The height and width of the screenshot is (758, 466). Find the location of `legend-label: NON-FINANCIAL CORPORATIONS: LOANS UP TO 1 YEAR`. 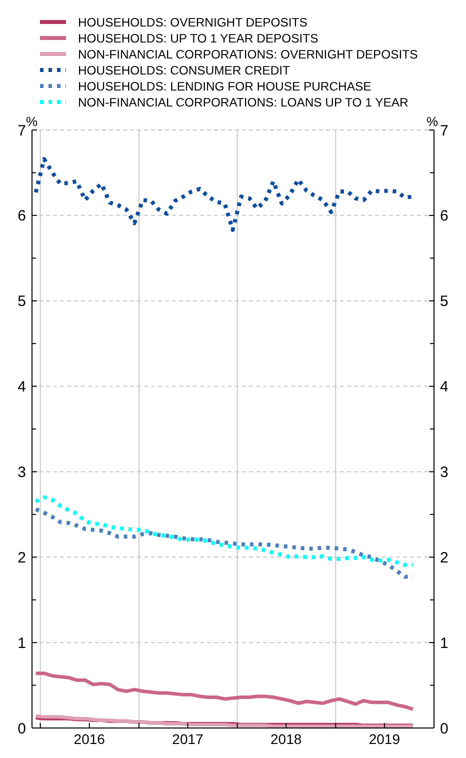

legend-label: NON-FINANCIAL CORPORATIONS: LOANS UP TO 1 YEAR is located at coordinates (243, 102).